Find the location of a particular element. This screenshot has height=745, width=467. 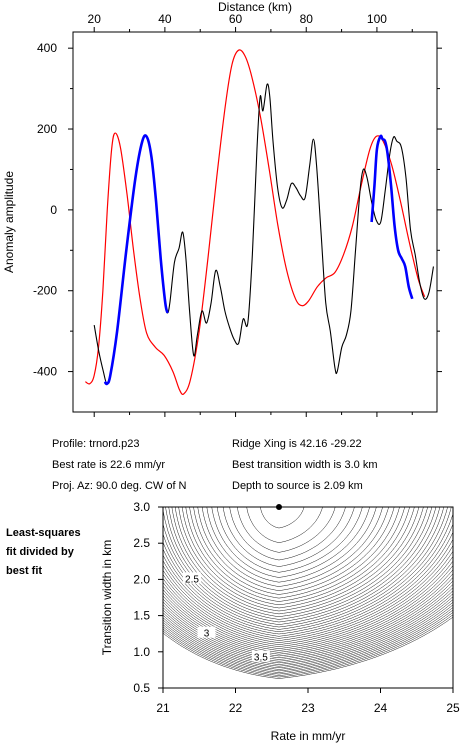

contour-label: 2.5 is located at coordinates (192, 579).